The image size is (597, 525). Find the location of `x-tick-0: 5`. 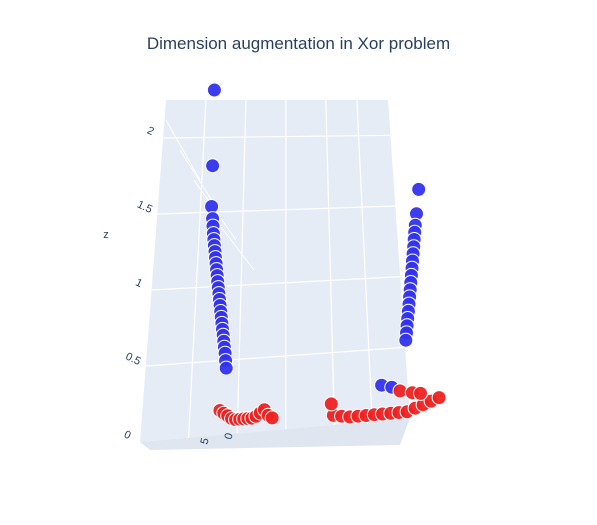

x-tick-0: 5 is located at coordinates (205, 441).